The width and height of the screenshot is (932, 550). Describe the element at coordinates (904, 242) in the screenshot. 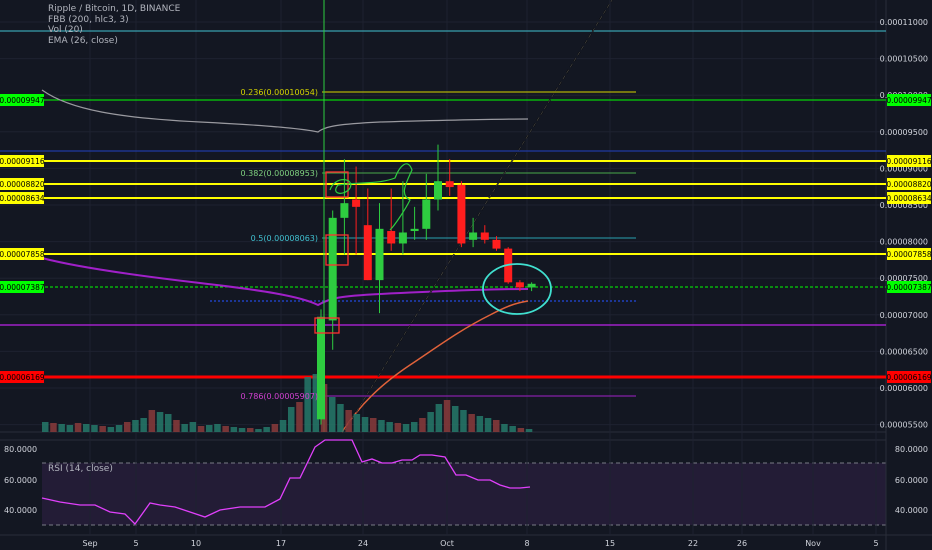

I see `y-tick-label: 0.00008000` at that location.